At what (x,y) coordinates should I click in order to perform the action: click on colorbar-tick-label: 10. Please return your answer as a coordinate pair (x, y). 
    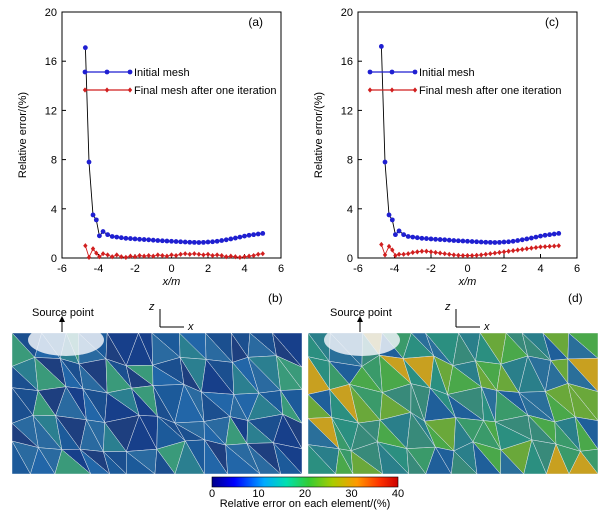
    Looking at the image, I should click on (258, 494).